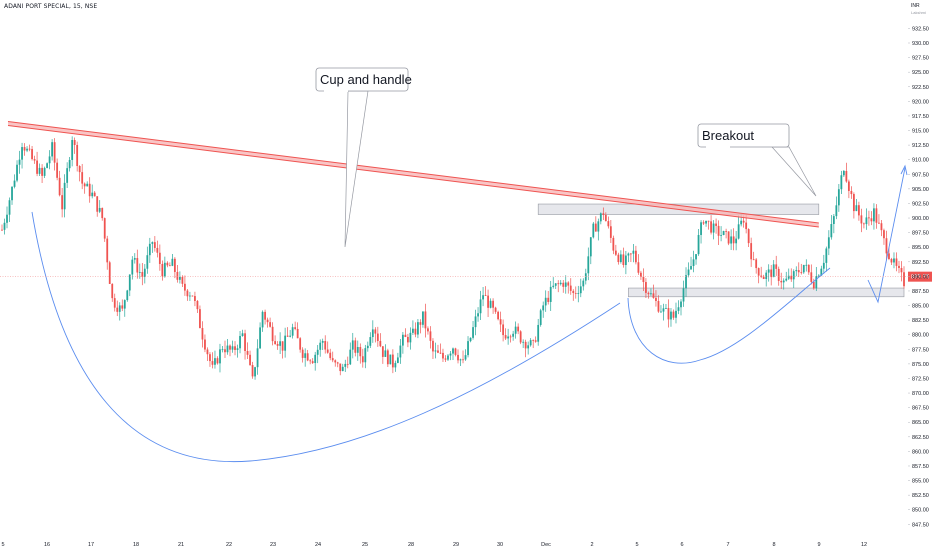 Image resolution: width=932 pixels, height=550 pixels. Describe the element at coordinates (411, 545) in the screenshot. I see `x-tick-label: 28` at that location.